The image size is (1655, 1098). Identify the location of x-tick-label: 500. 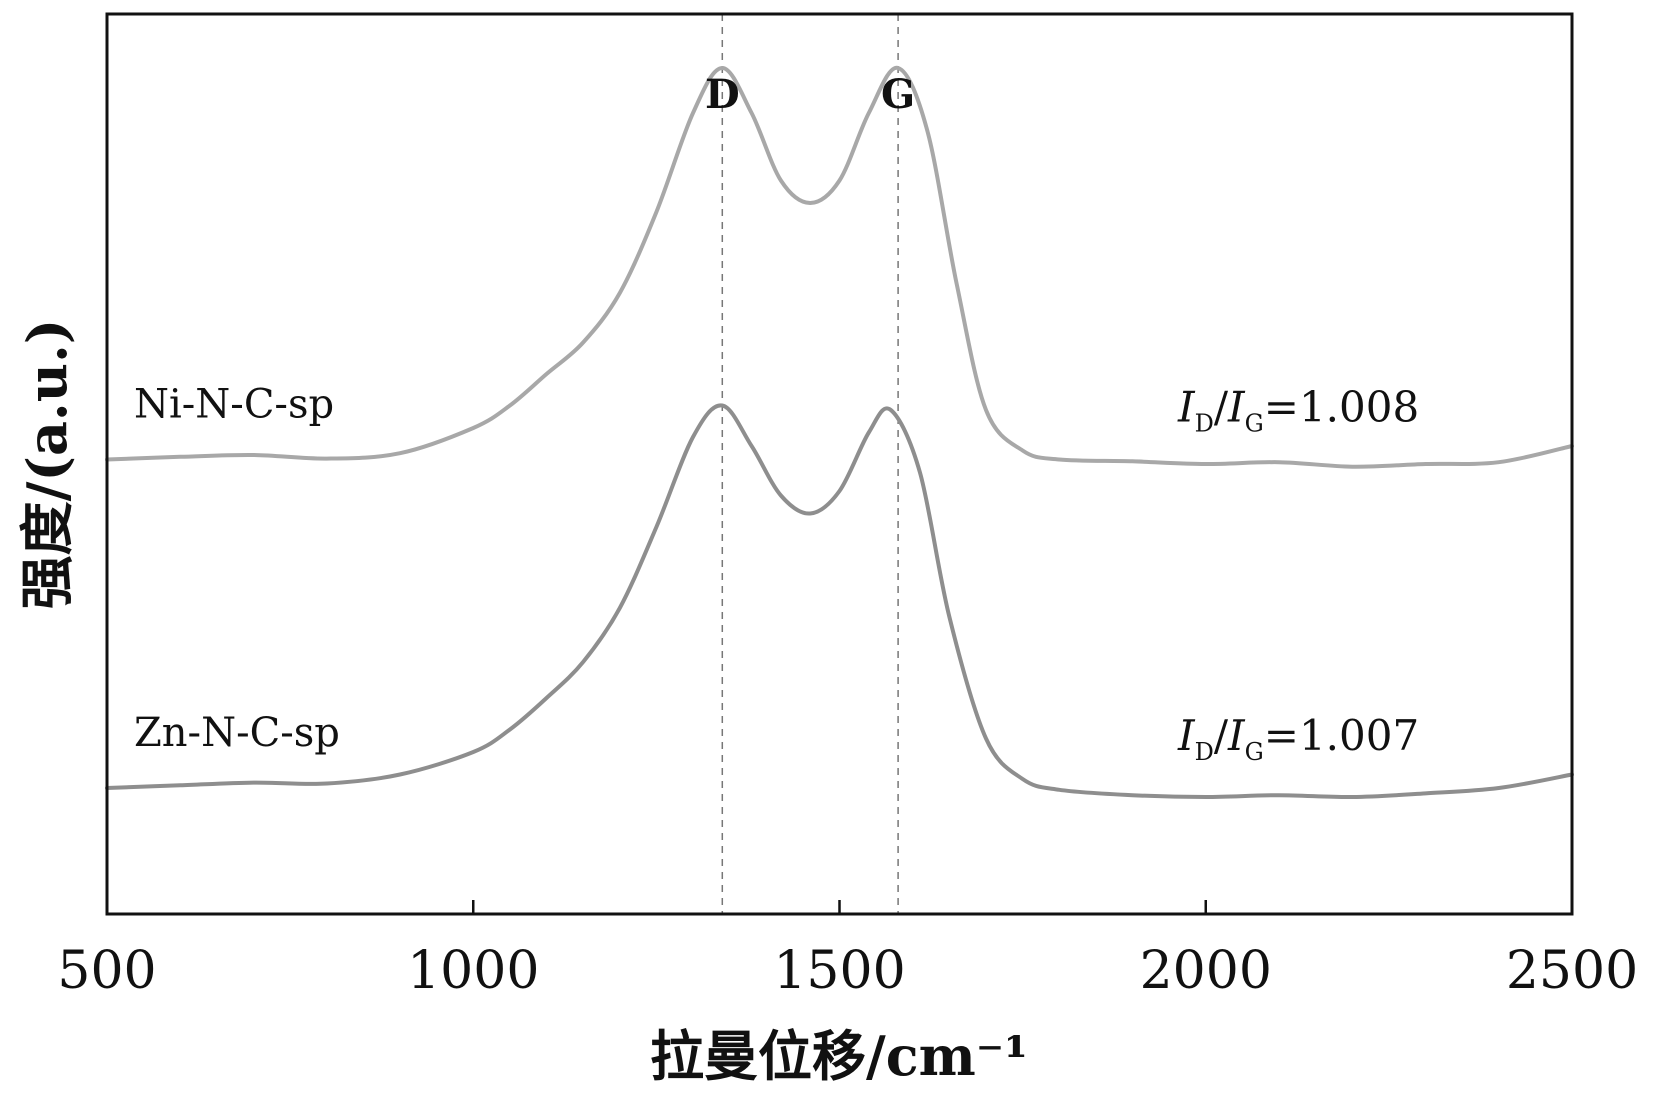
(106, 971).